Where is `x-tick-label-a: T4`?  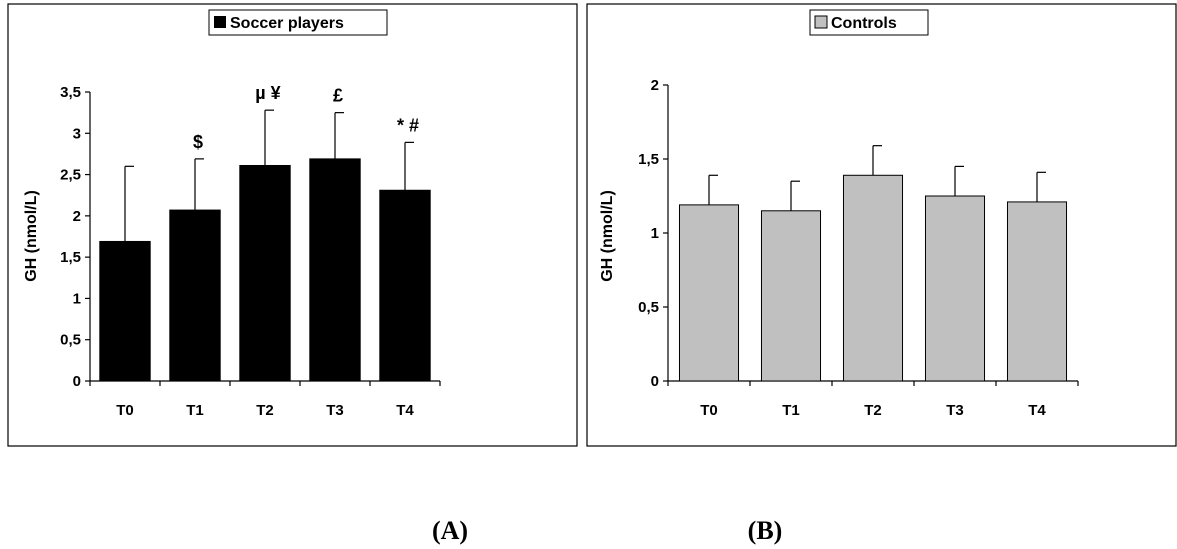 x-tick-label-a: T4 is located at coordinates (405, 410).